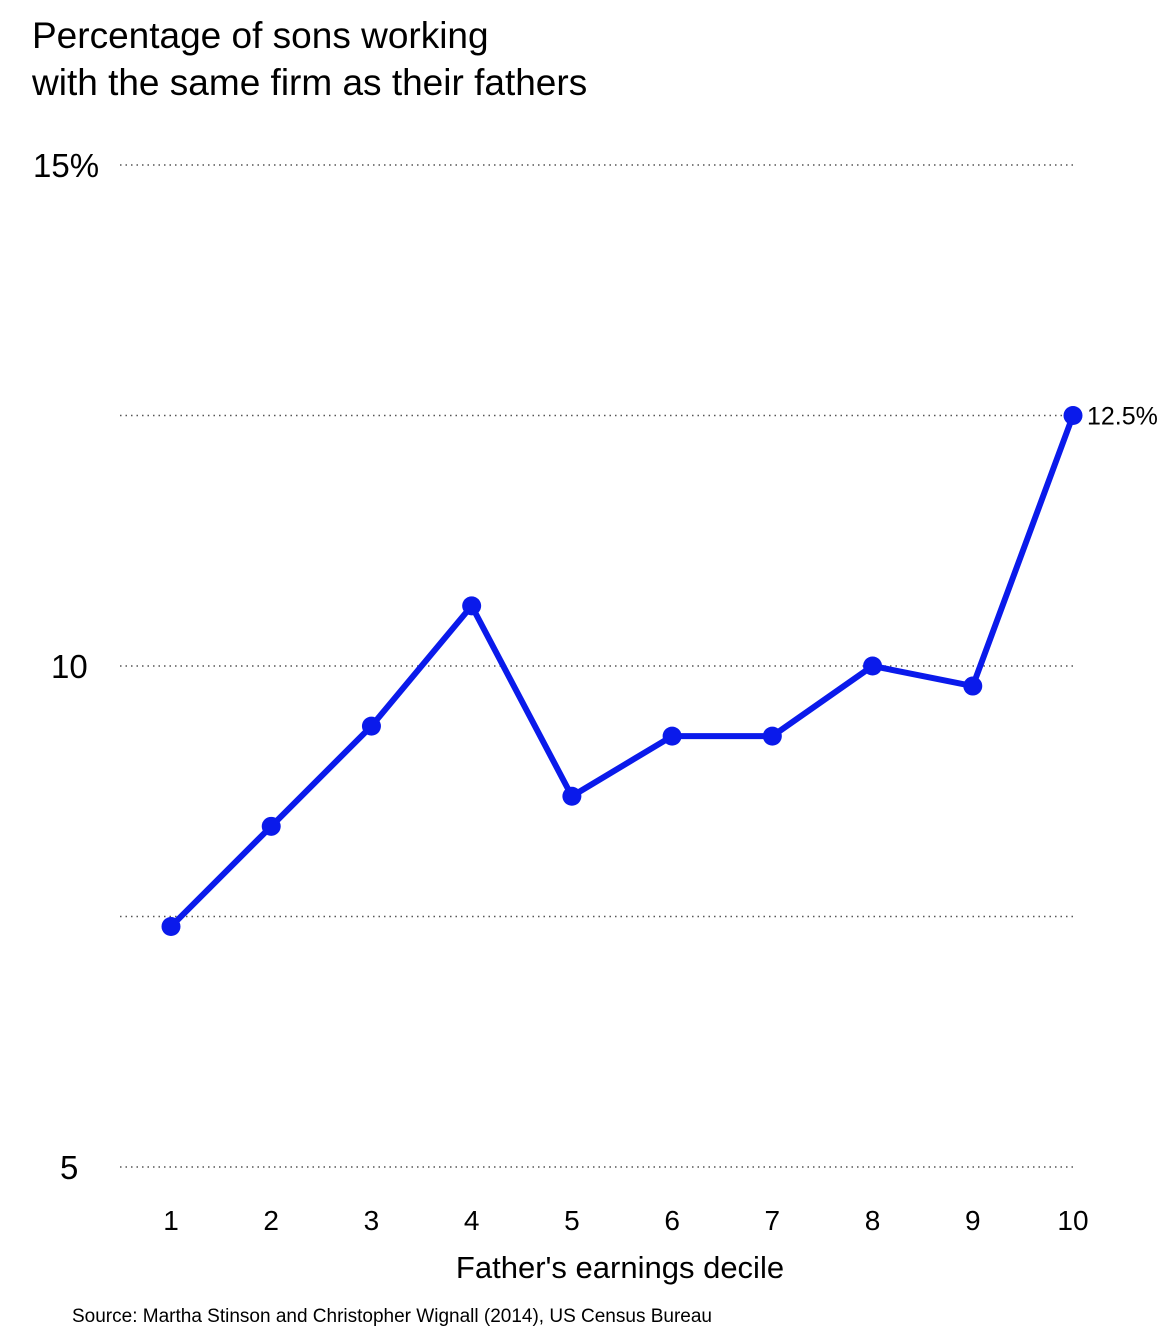 This screenshot has height=1342, width=1174. What do you see at coordinates (69, 666) in the screenshot?
I see `y-tick-label: 10` at bounding box center [69, 666].